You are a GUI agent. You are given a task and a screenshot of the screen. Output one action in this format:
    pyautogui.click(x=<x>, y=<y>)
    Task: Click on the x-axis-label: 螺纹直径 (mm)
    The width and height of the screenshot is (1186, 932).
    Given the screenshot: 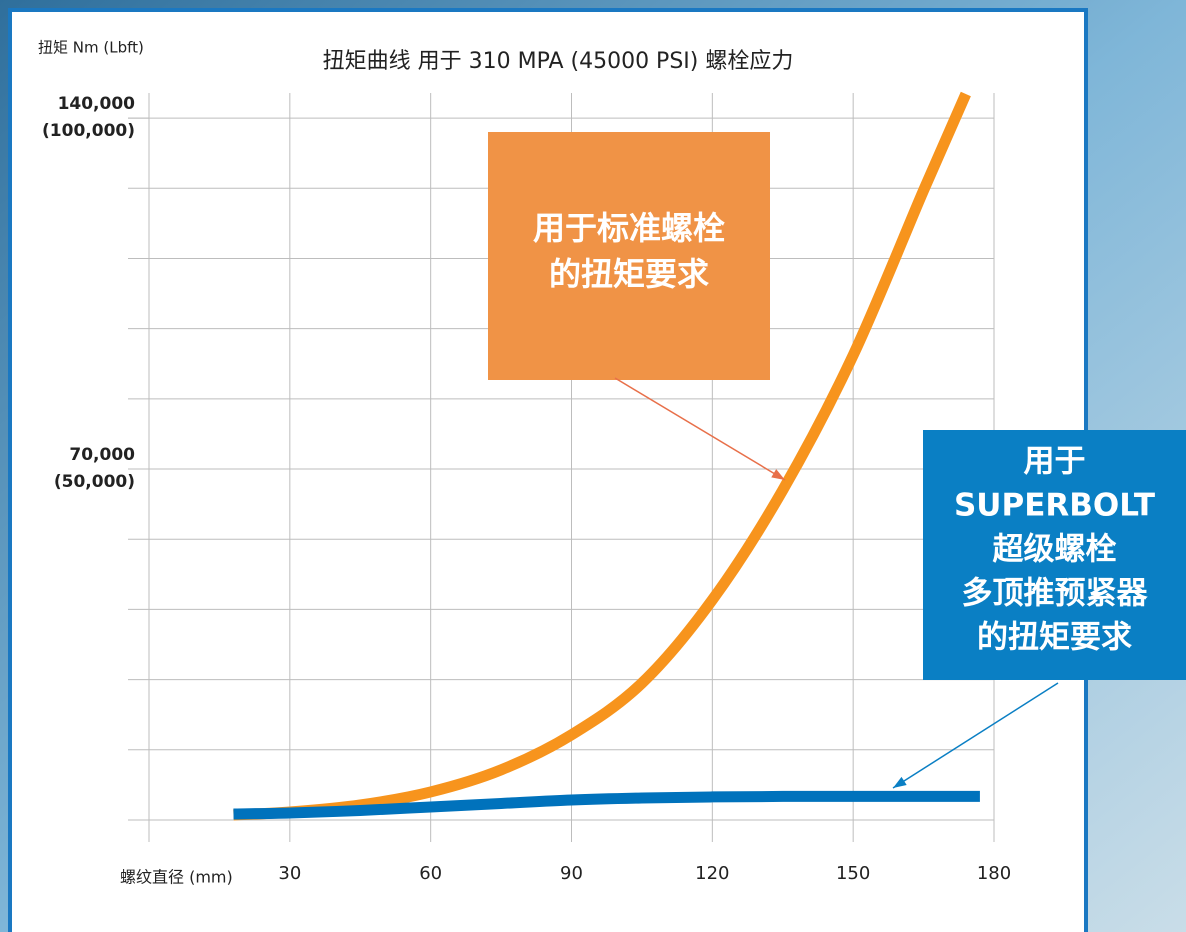 What is the action you would take?
    pyautogui.click(x=176, y=877)
    